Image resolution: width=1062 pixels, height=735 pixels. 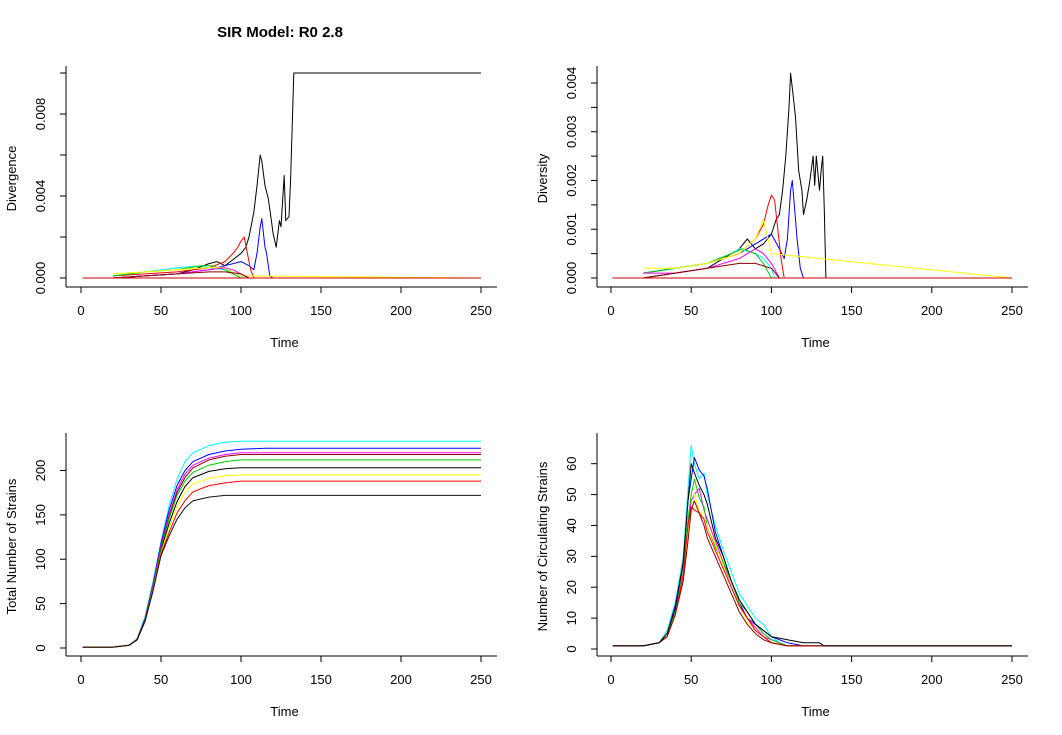 I want to click on y-tick-label: 10, so click(x=571, y=618).